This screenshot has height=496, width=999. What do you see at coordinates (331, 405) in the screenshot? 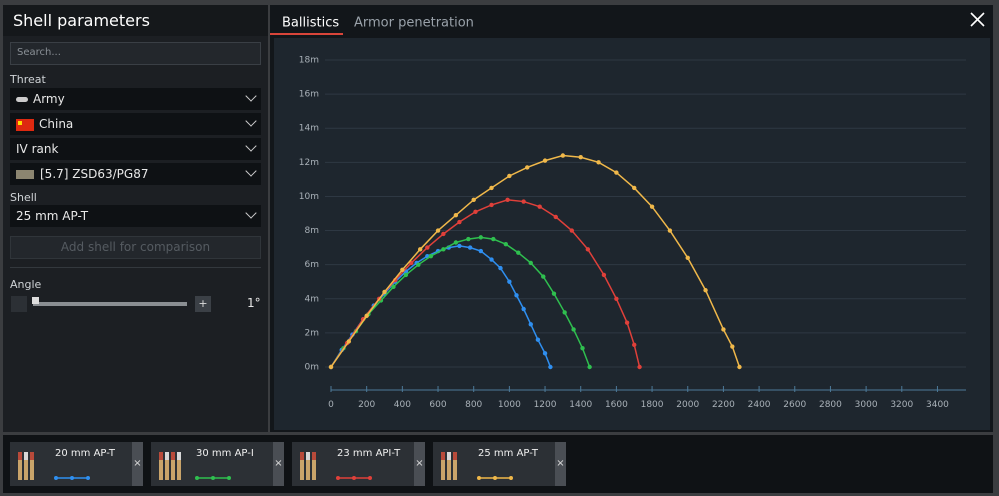
I see `x-tick-label: 0` at bounding box center [331, 405].